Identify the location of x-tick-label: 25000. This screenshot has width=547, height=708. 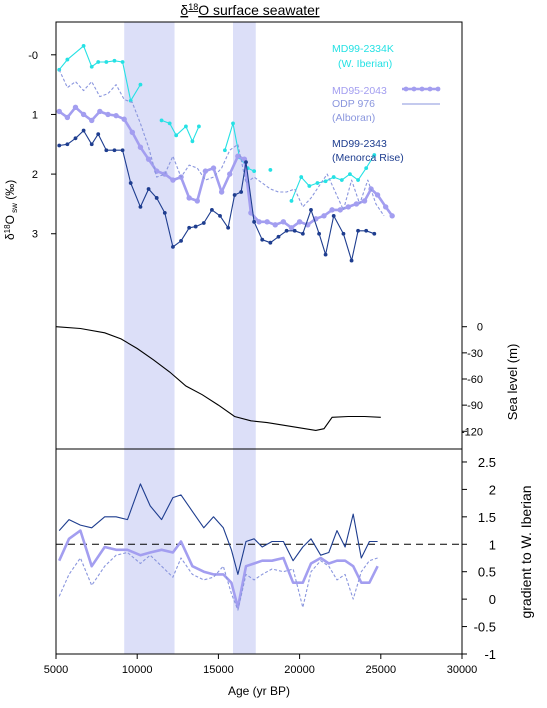
(381, 670).